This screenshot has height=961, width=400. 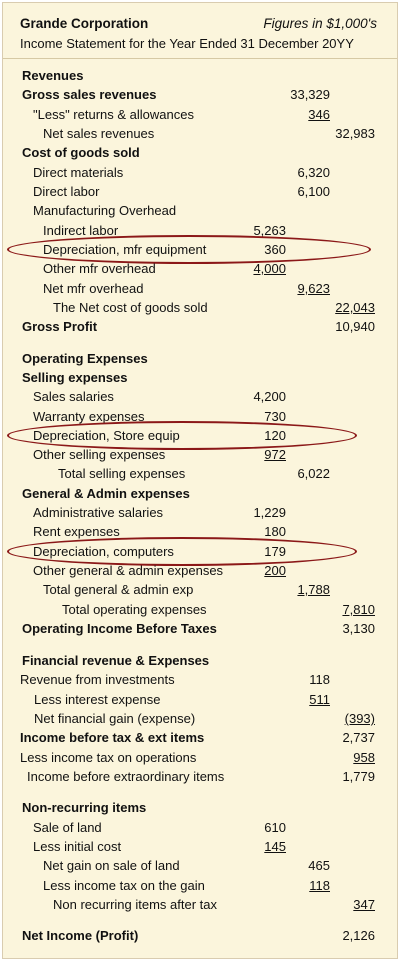 What do you see at coordinates (99, 268) in the screenshot?
I see `row-label: Other mfr overhead` at bounding box center [99, 268].